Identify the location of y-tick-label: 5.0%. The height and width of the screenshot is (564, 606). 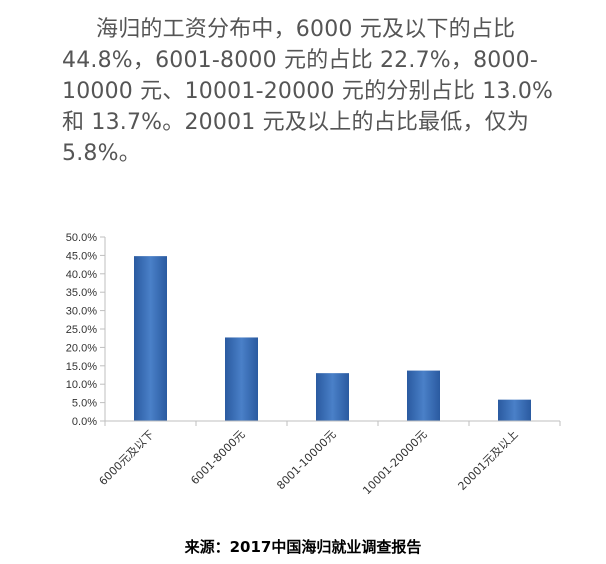
(84, 404).